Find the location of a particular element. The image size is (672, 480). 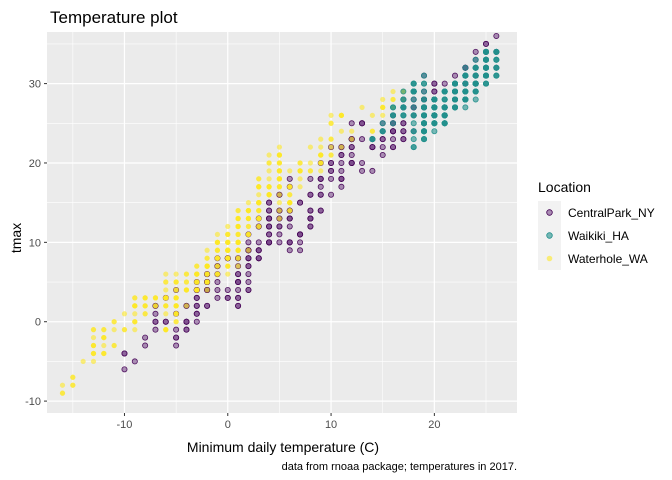

legend-label: Waterhole_WA is located at coordinates (608, 259).